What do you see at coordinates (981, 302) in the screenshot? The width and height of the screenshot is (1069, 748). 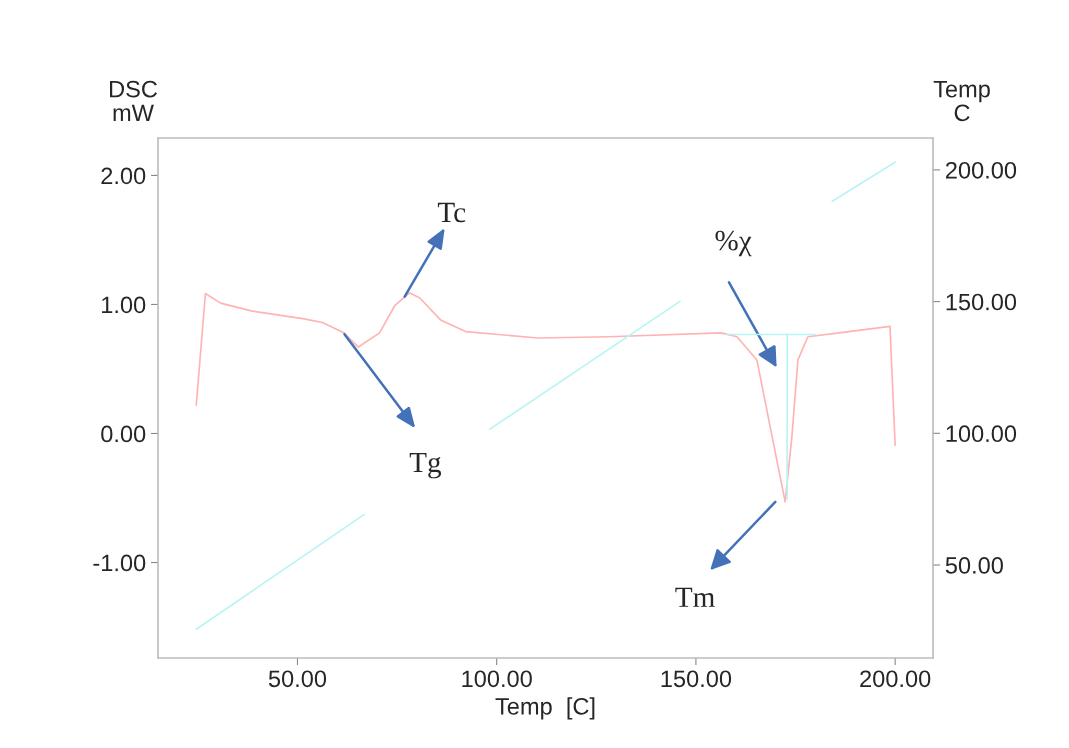 I see `y2-tick-label: 150.00` at bounding box center [981, 302].